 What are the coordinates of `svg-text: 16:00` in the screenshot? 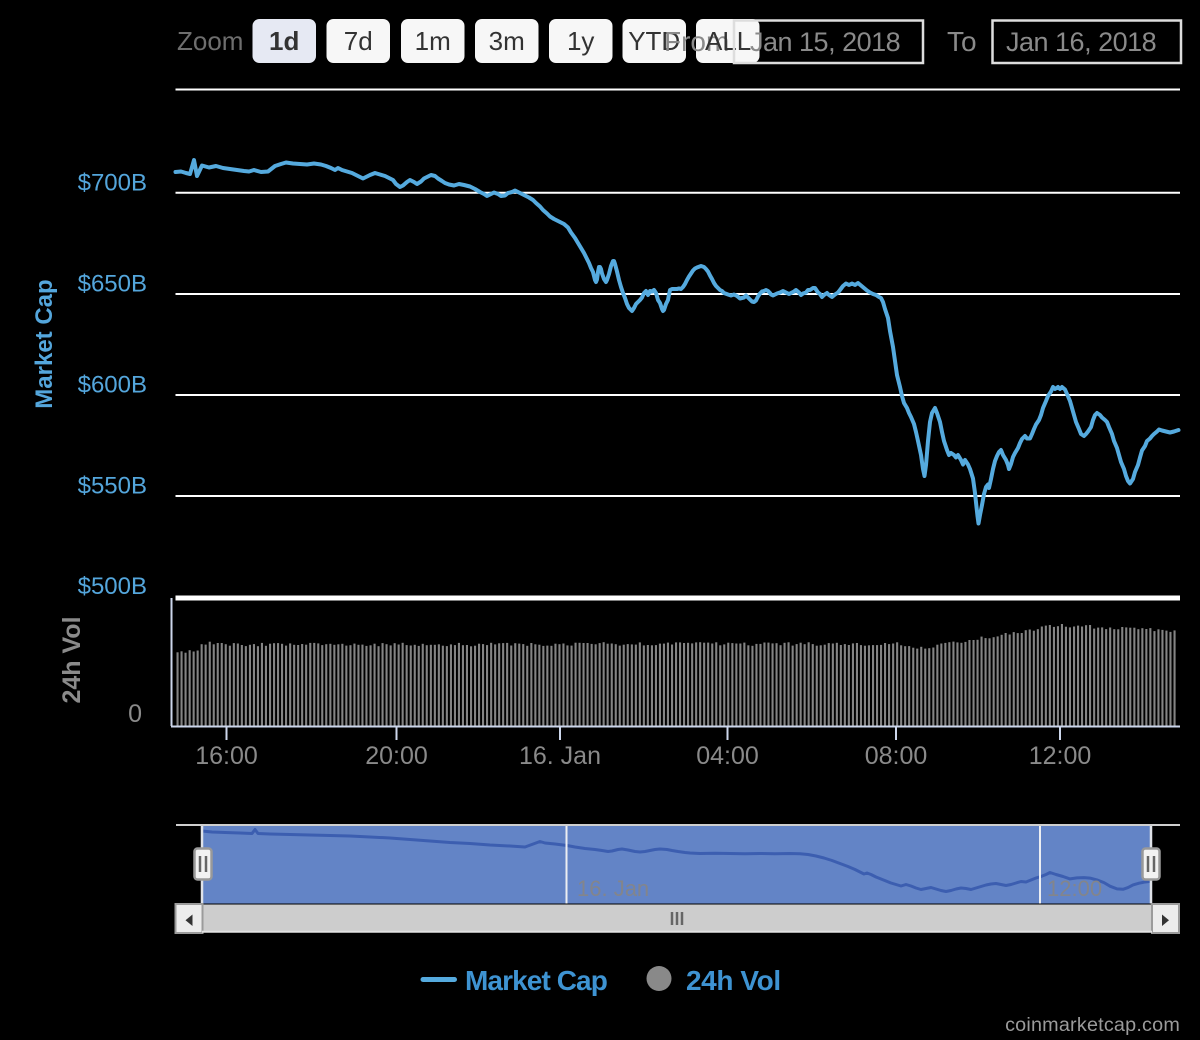 It's located at (226, 756).